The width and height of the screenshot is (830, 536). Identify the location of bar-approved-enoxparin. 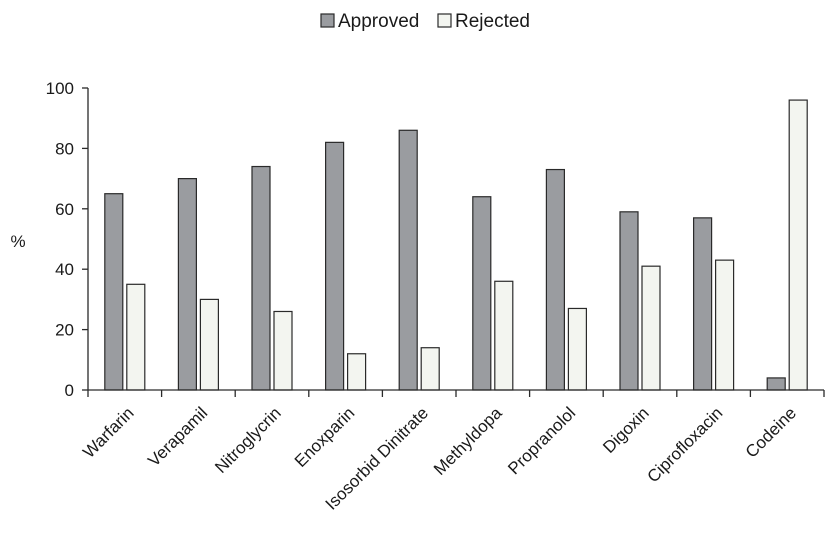
(335, 266).